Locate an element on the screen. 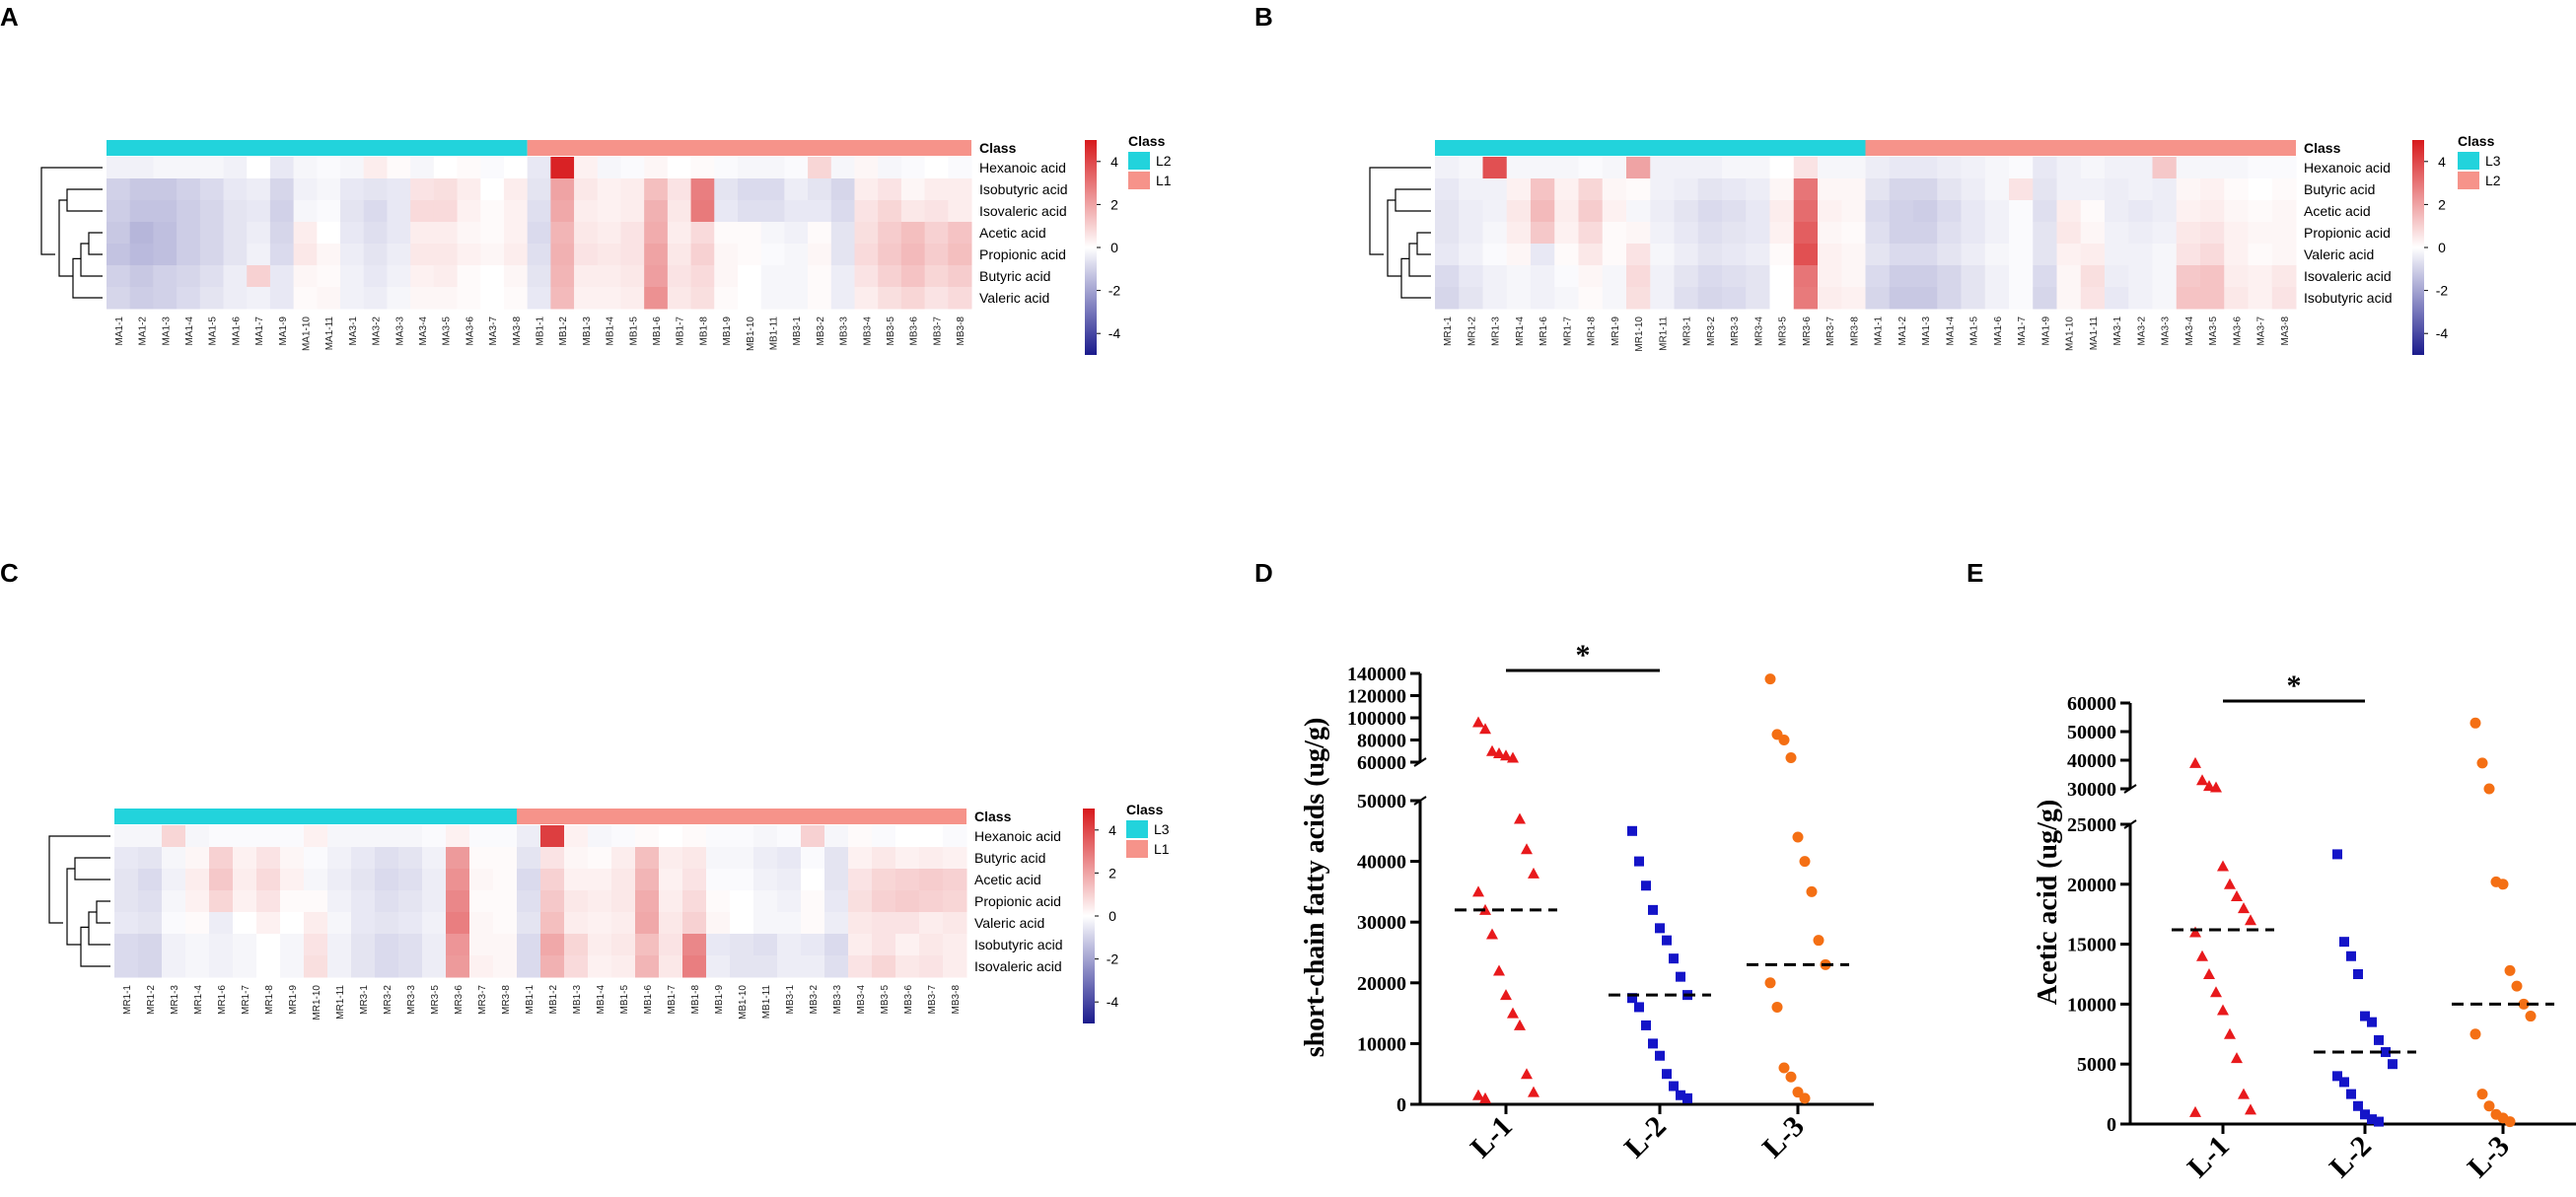 The height and width of the screenshot is (1197, 2576). colorbar-tick-label: -4 is located at coordinates (1115, 333).